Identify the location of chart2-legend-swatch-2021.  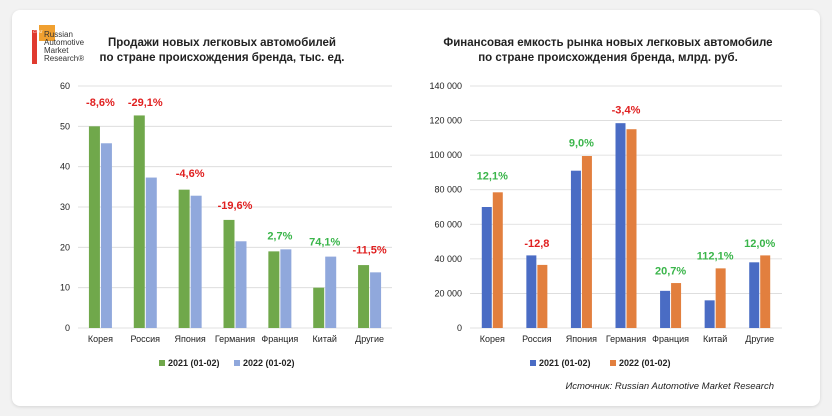
(533, 363).